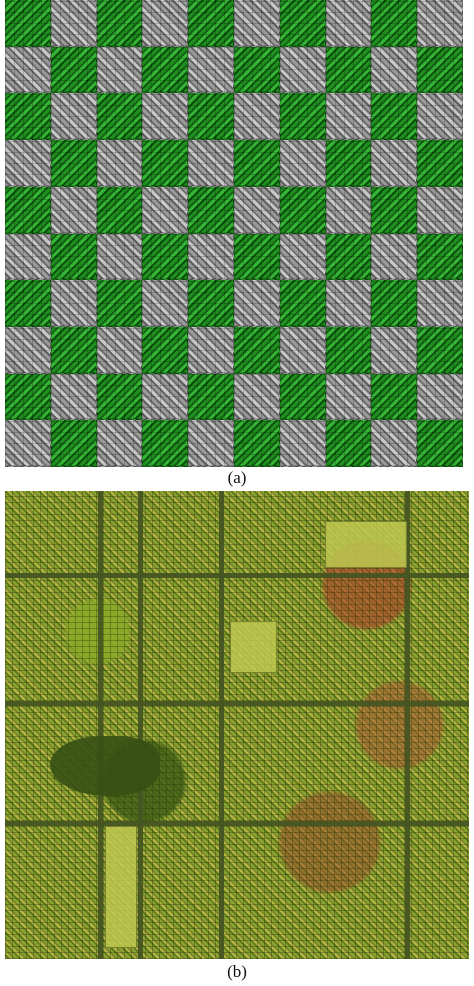 This screenshot has width=474, height=986. What do you see at coordinates (105, 766) in the screenshot?
I see `park-area` at bounding box center [105, 766].